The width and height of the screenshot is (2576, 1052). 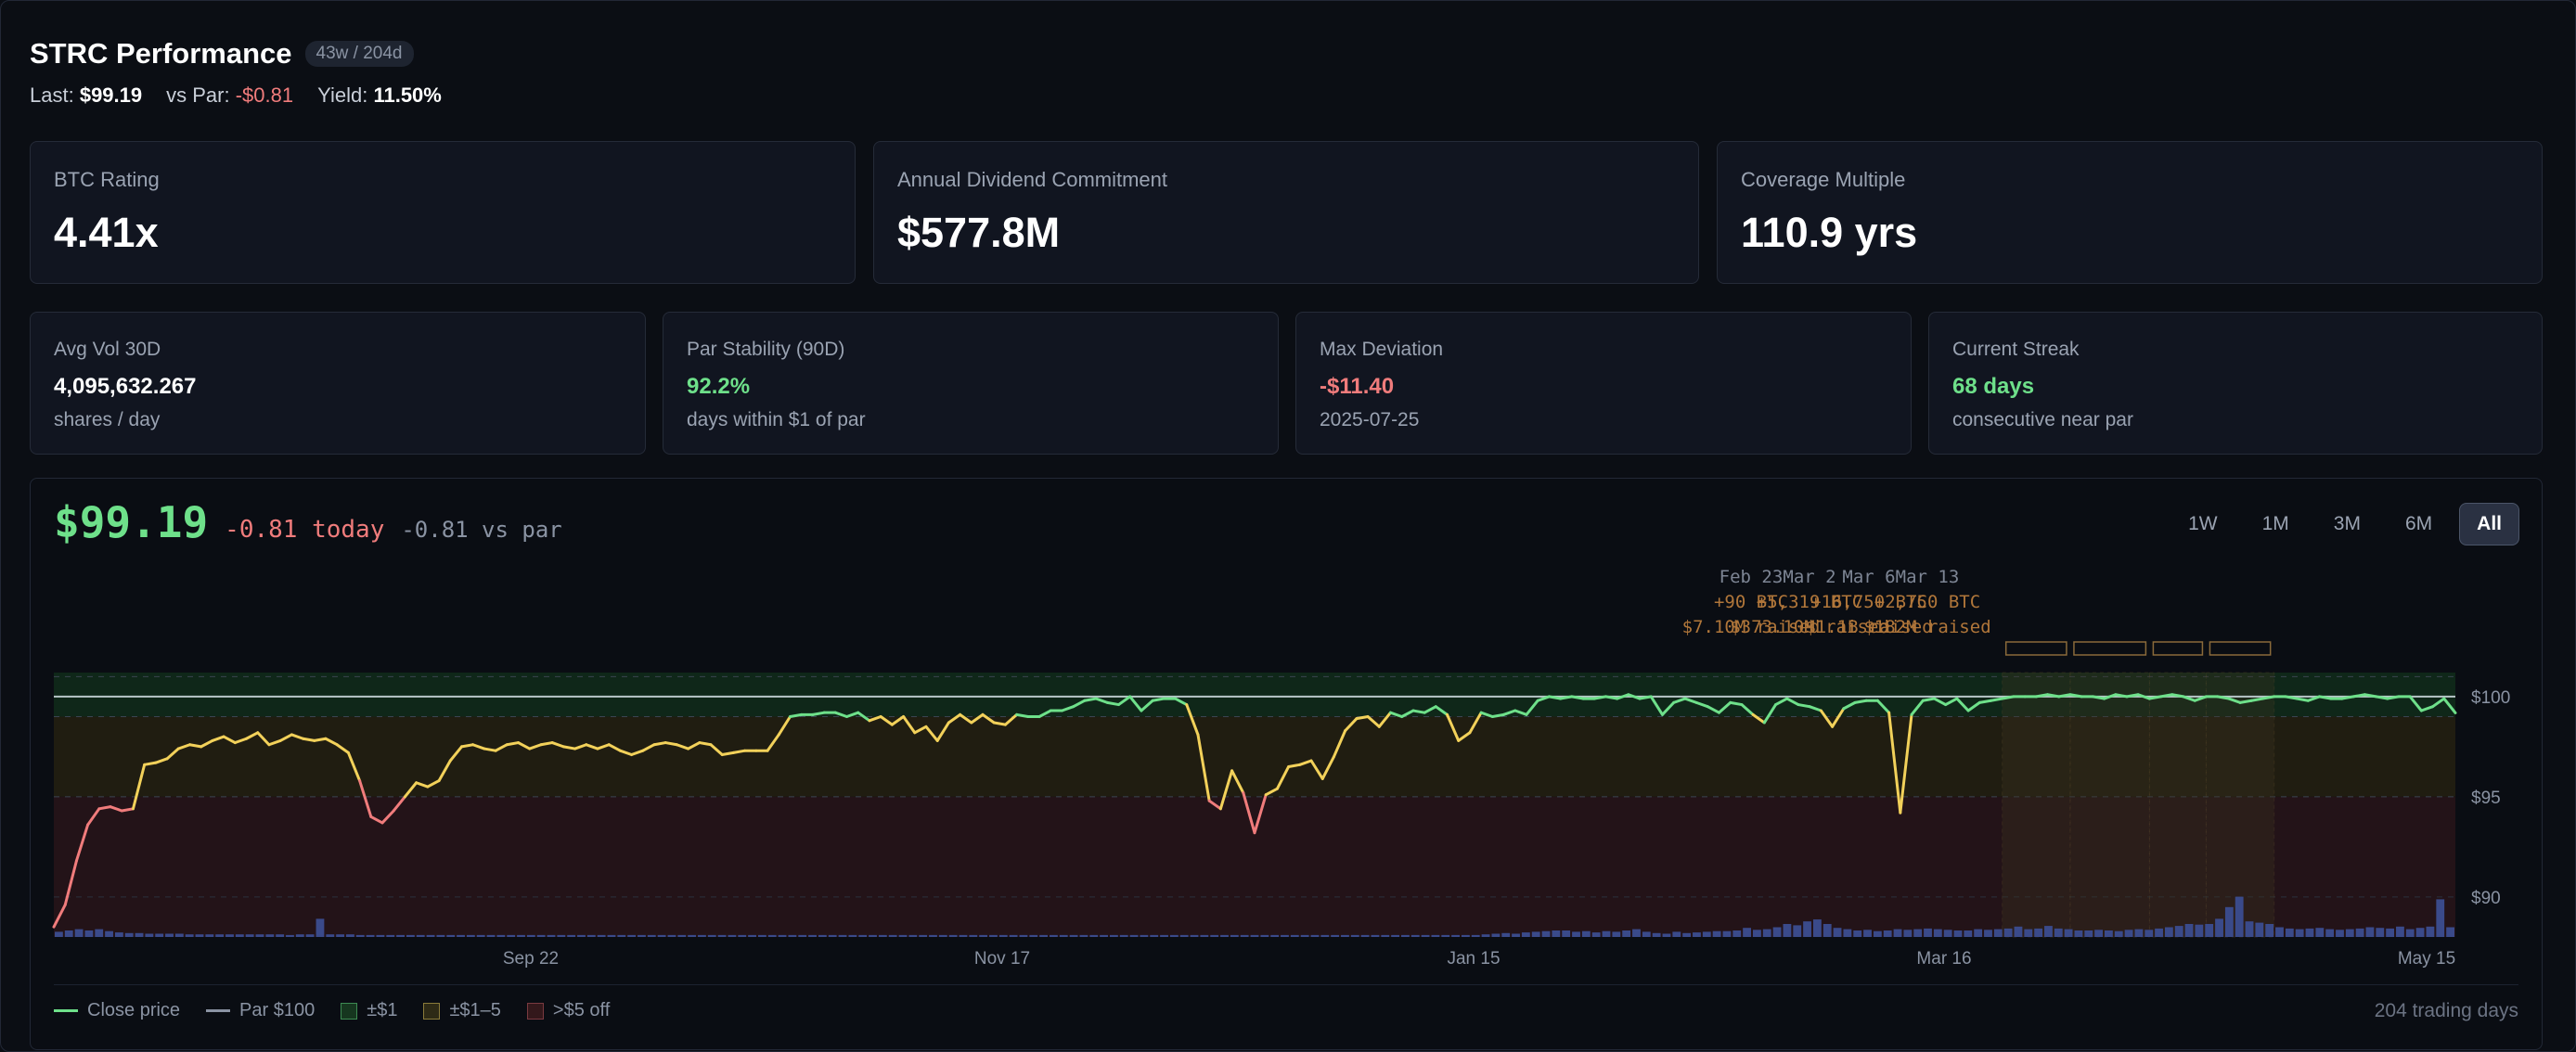 What do you see at coordinates (462, 1010) in the screenshot?
I see `legend-band2: ±$1–5` at bounding box center [462, 1010].